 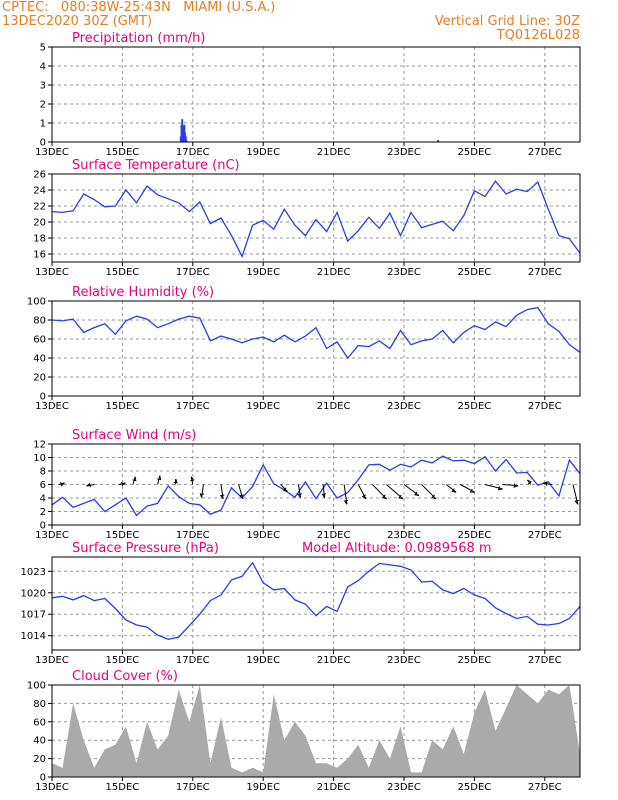 I want to click on y-tick-label: 1017, so click(x=33, y=615).